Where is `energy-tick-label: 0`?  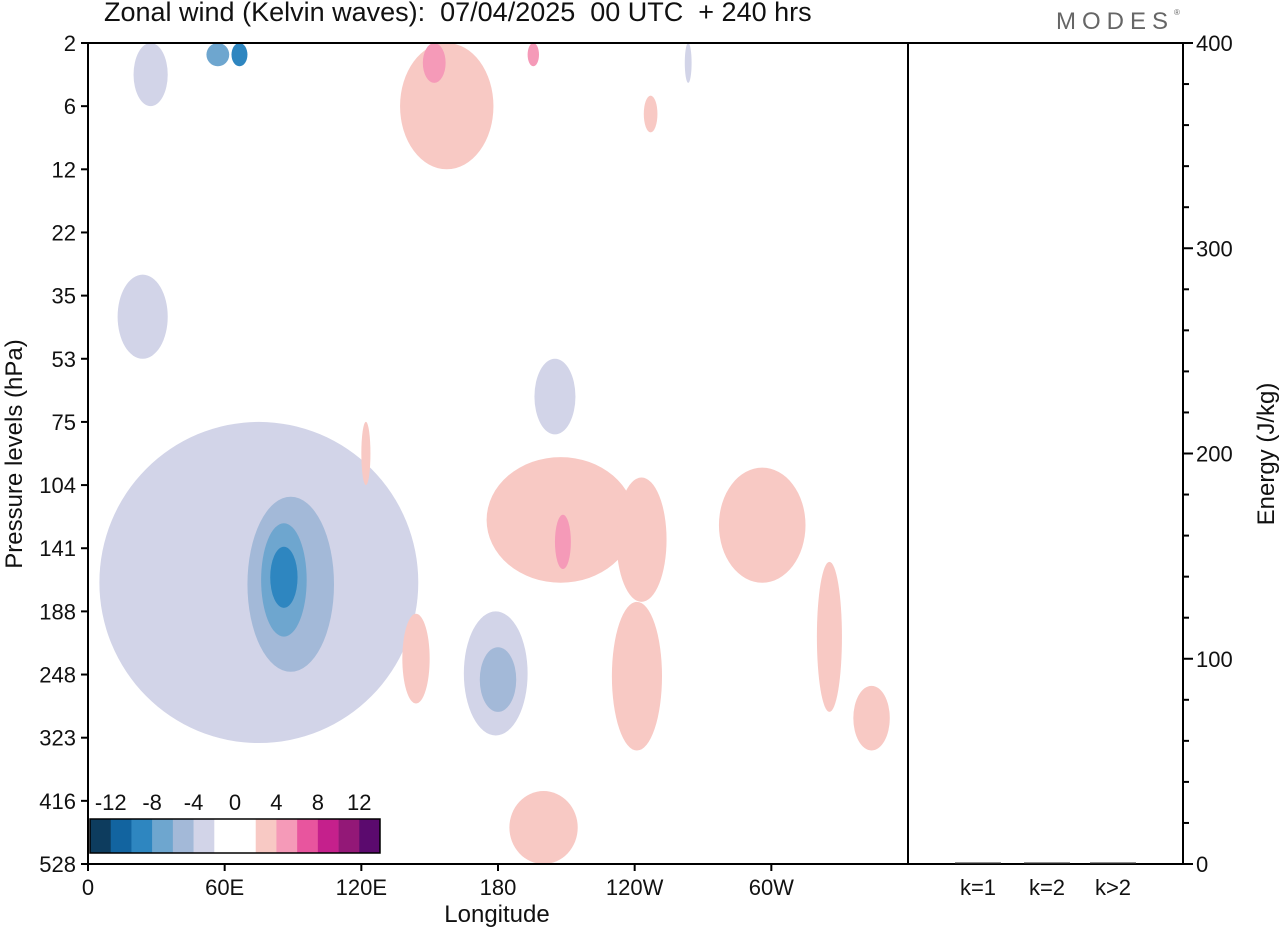
energy-tick-label: 0 is located at coordinates (1202, 864).